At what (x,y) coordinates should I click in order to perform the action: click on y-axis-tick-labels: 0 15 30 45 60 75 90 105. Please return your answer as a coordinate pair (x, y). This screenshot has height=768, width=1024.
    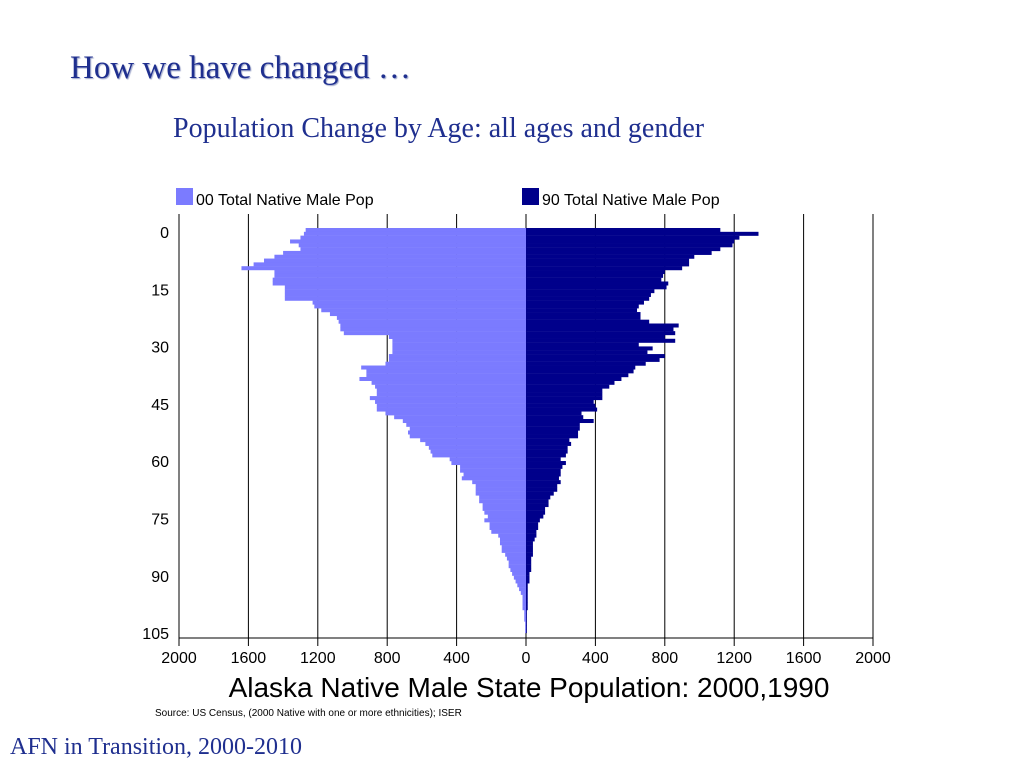
    Looking at the image, I should click on (155, 434).